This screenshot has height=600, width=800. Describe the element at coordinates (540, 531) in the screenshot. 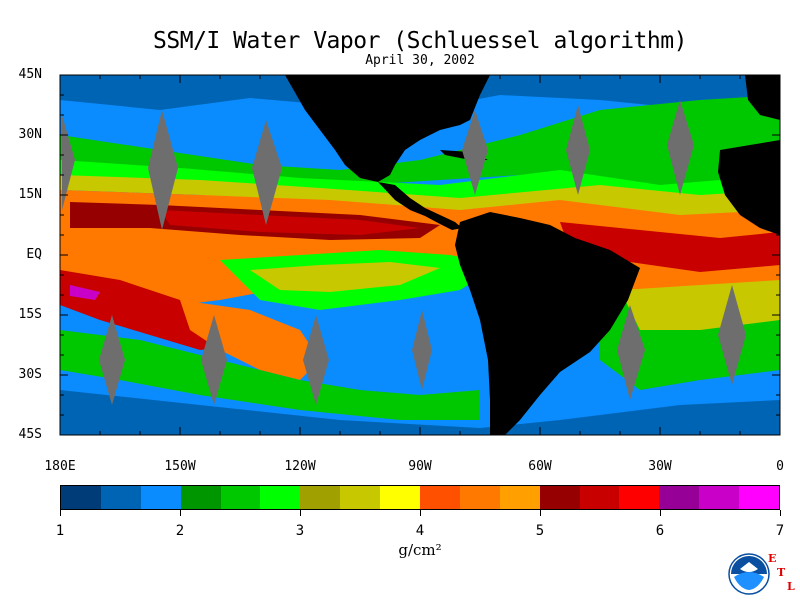

I see `colorbar-tick-label: 5` at that location.